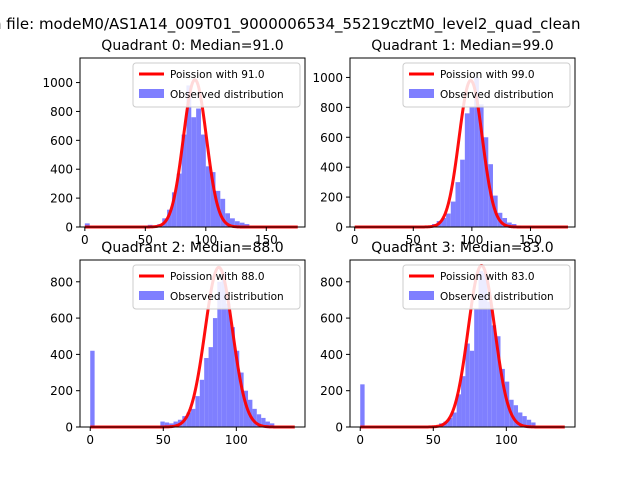  Describe the element at coordinates (462, 248) in the screenshot. I see `panel-title: Quadrant 3: Median=83.0` at that location.